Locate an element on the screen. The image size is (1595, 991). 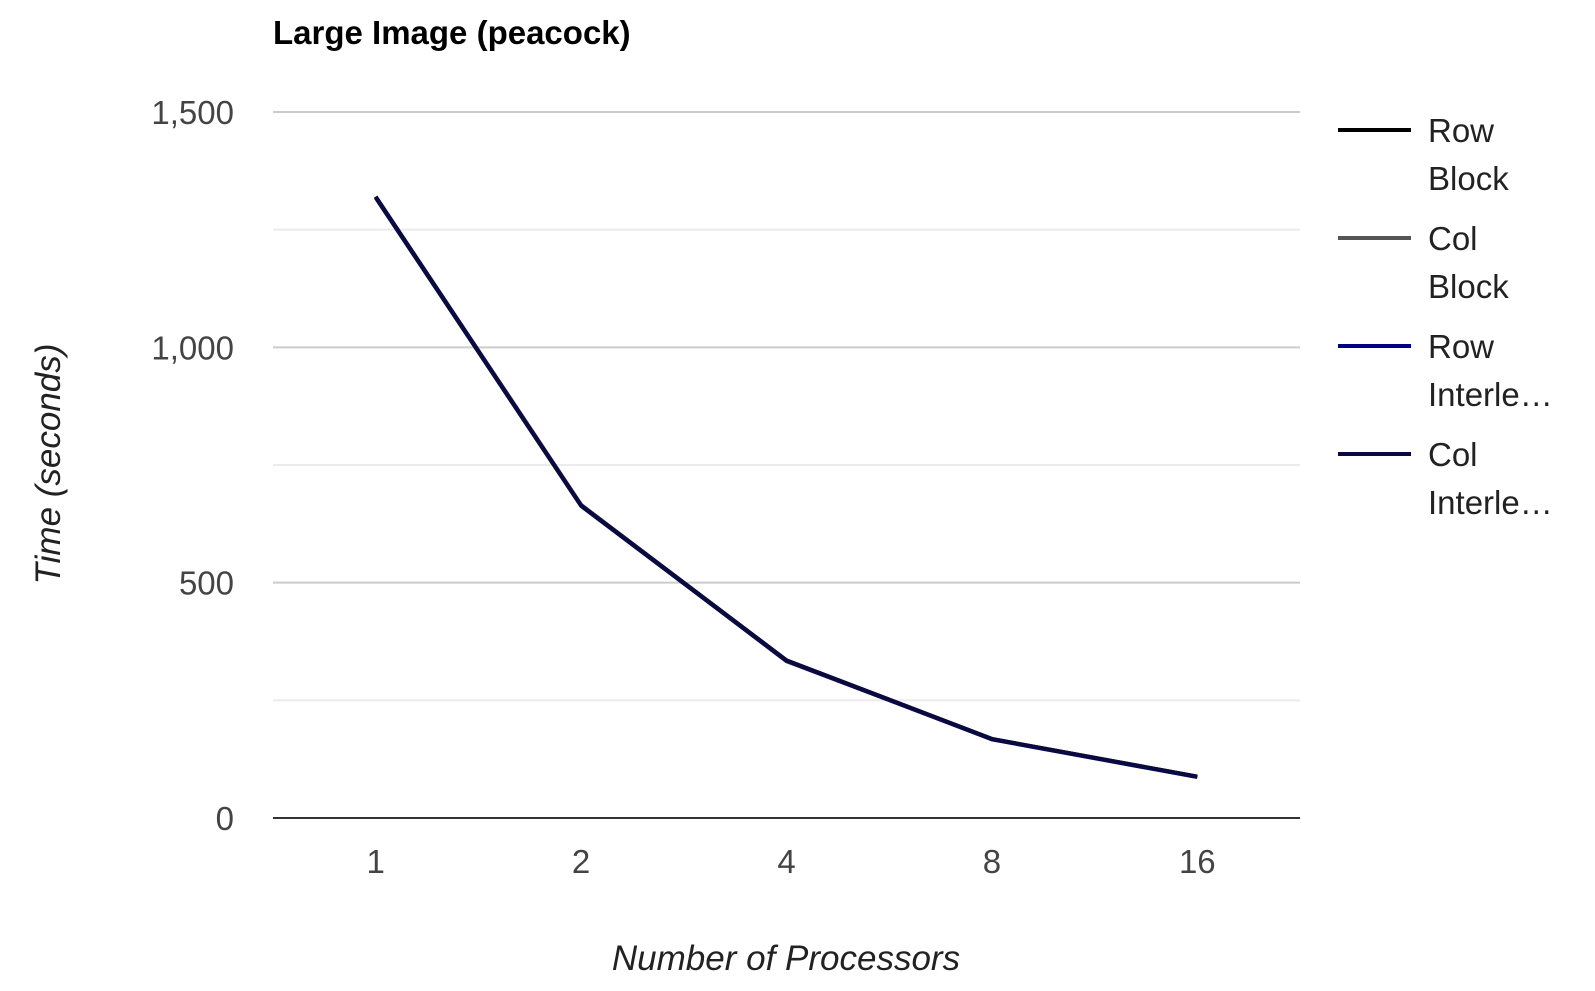
y-tick-label: 500 is located at coordinates (206, 583).